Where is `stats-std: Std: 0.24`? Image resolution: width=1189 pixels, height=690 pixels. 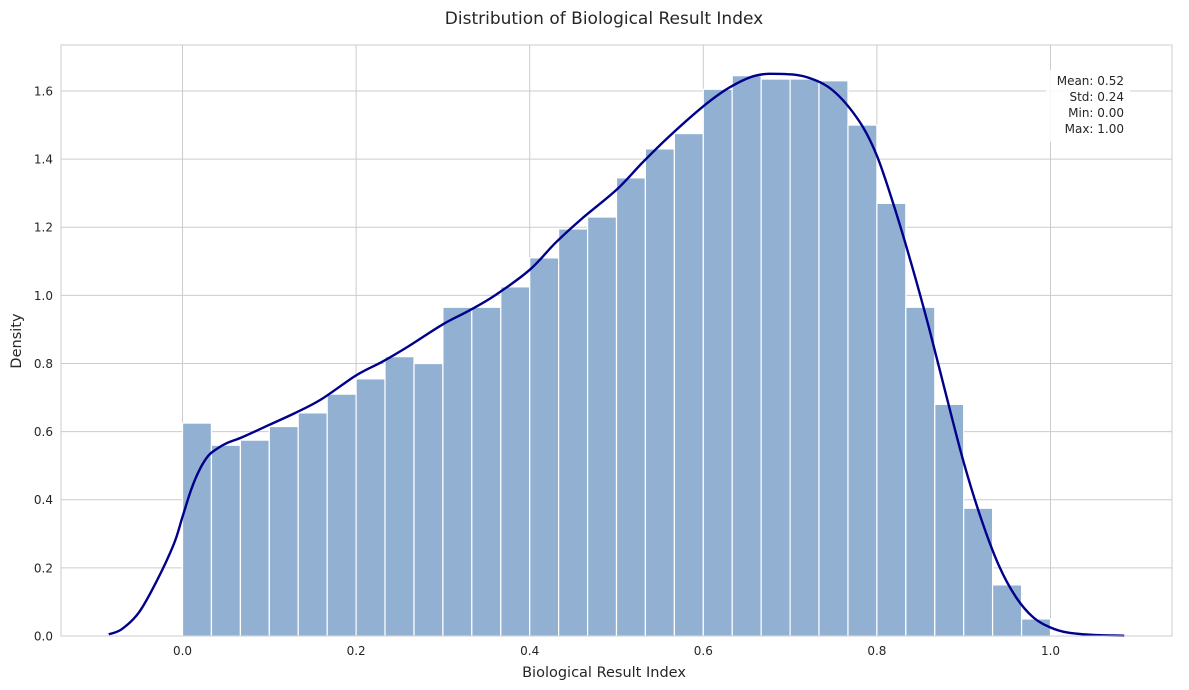 stats-std: Std: 0.24 is located at coordinates (1096, 97).